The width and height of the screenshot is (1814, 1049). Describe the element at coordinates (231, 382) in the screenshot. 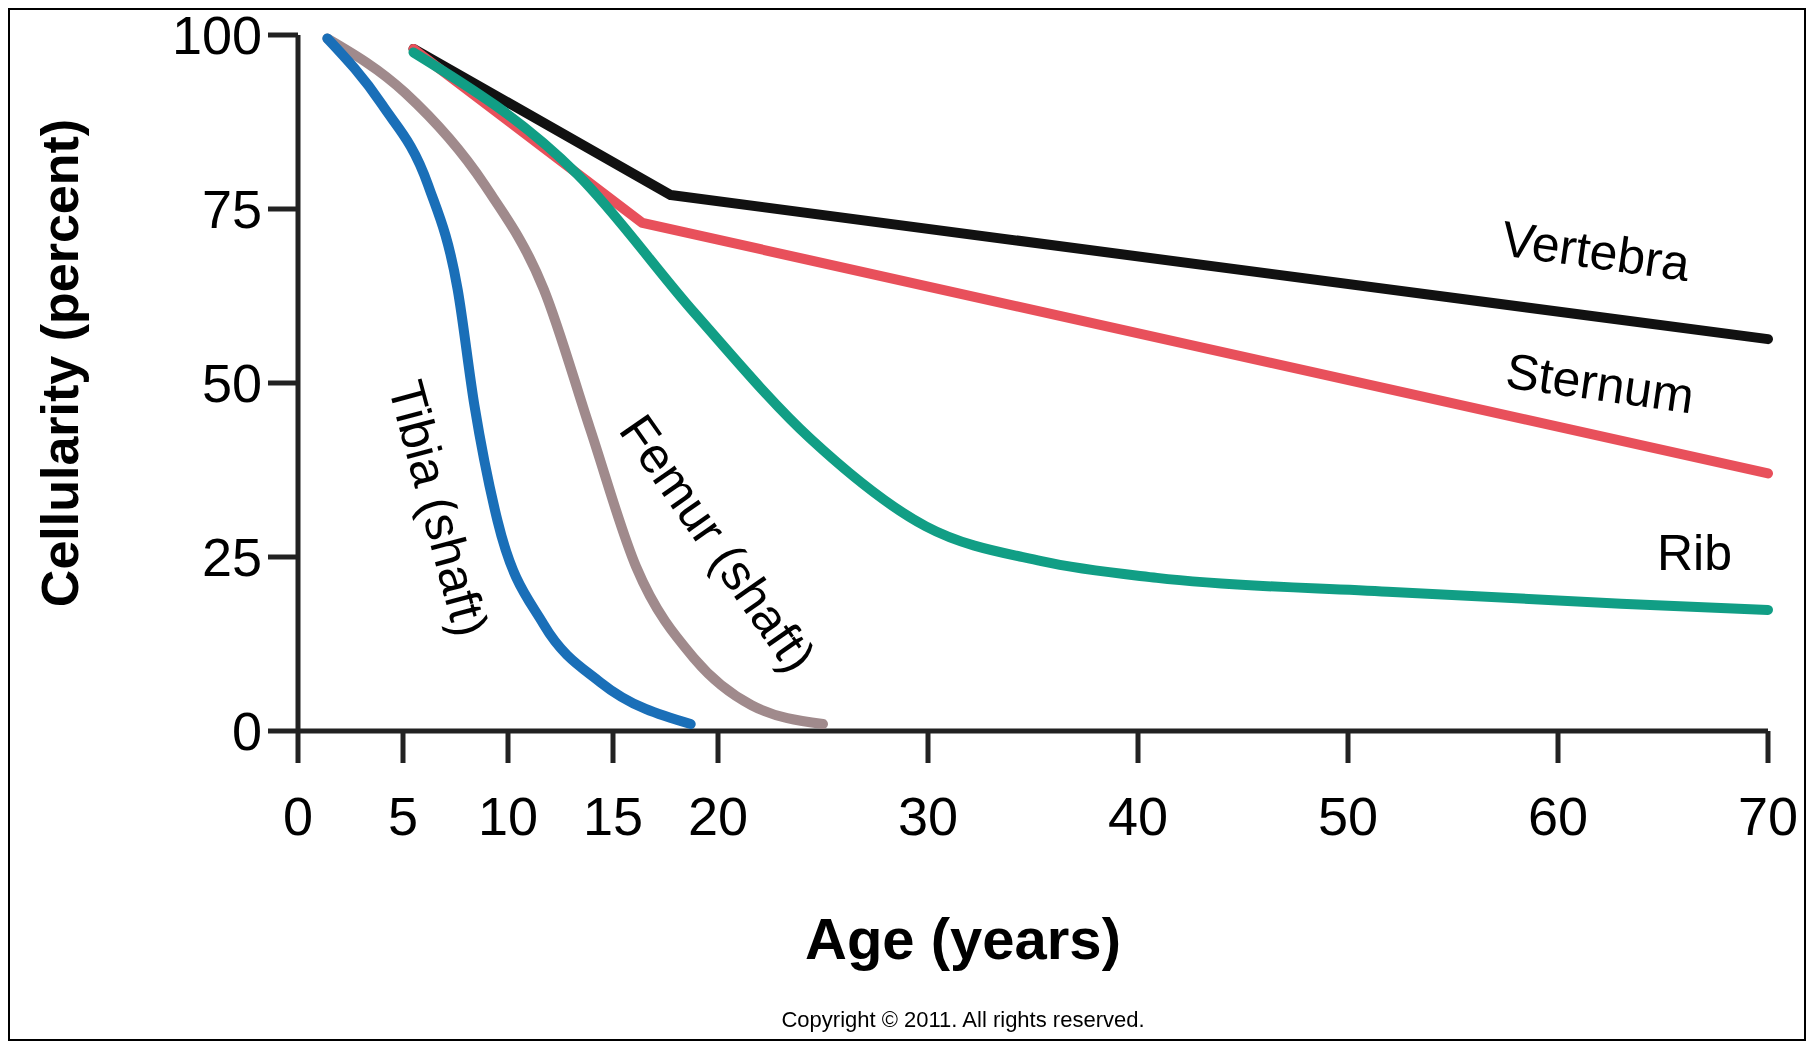

I see `y-tick-label: 50` at that location.